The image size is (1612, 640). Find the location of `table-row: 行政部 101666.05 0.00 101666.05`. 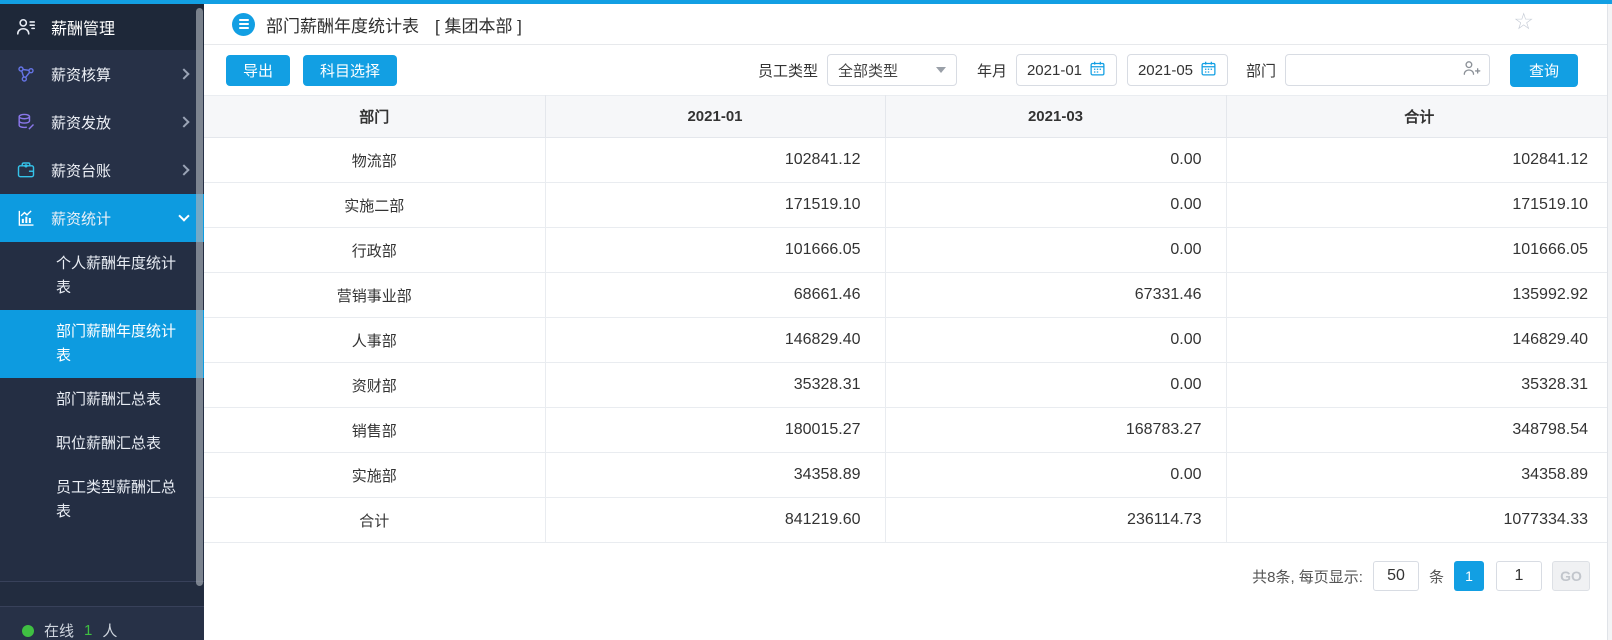

table-row: 行政部 101666.05 0.00 101666.05 is located at coordinates (908, 250).